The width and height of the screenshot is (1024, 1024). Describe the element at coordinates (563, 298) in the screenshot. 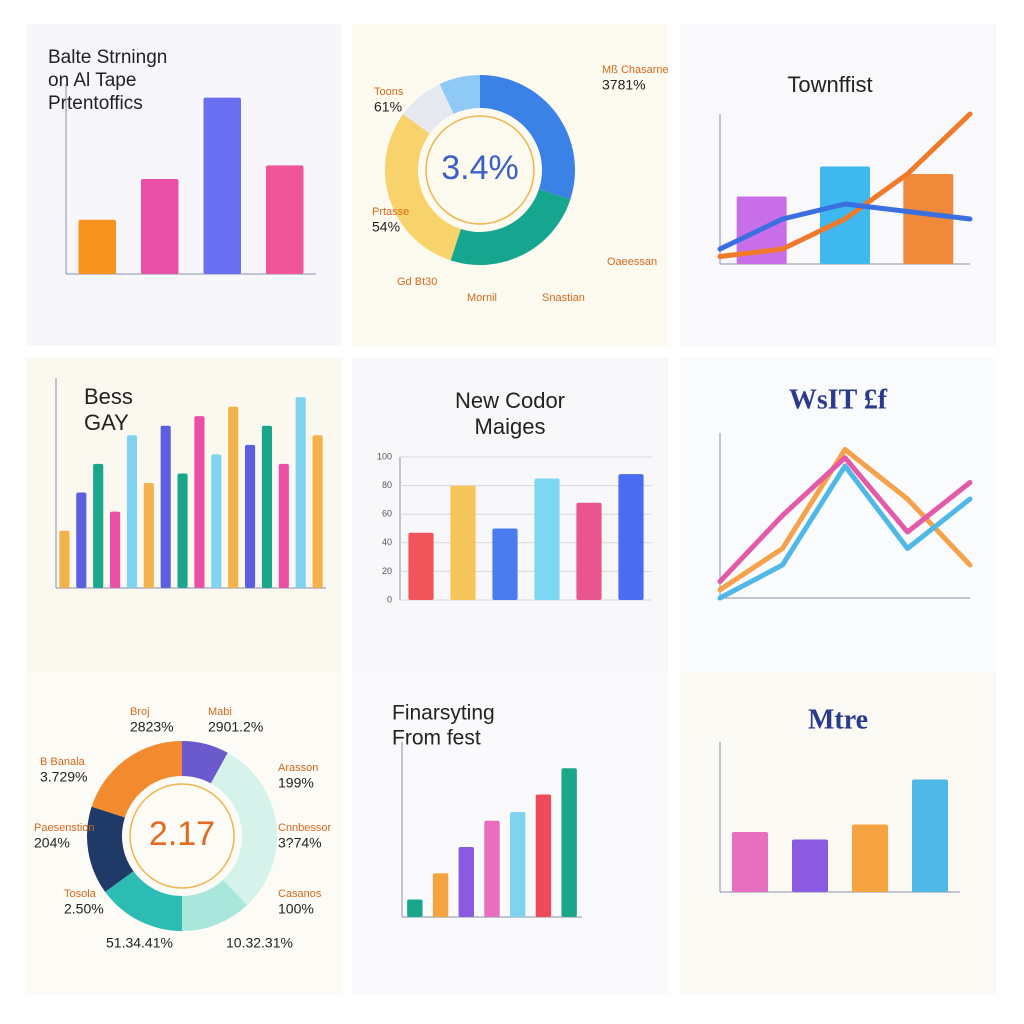

I see `annotation-label: Snastian` at that location.